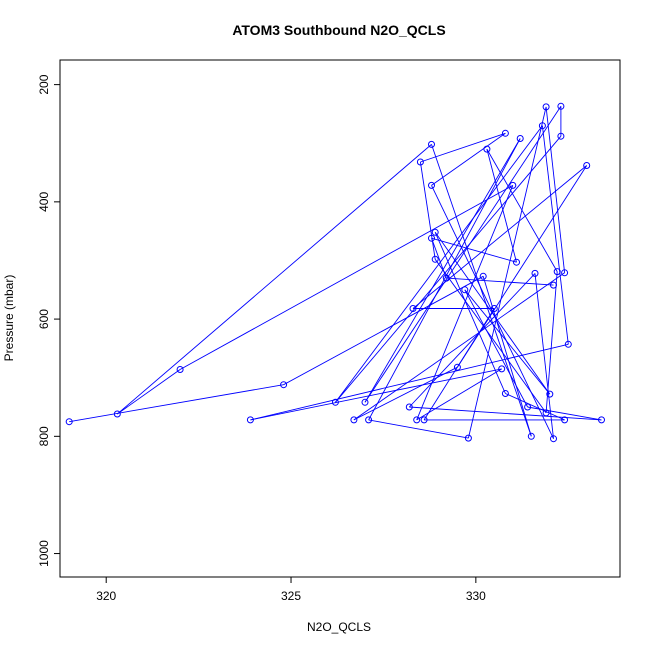 The height and width of the screenshot is (650, 650). What do you see at coordinates (291, 596) in the screenshot?
I see `x-tick-label: 325` at bounding box center [291, 596].